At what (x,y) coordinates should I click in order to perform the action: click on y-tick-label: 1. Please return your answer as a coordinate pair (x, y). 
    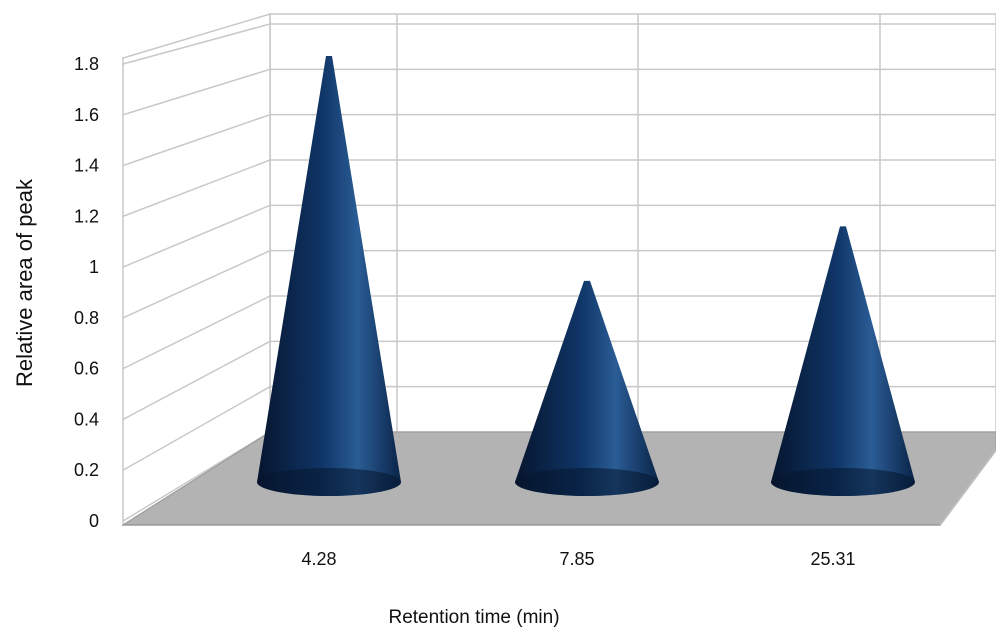
    Looking at the image, I should click on (94, 267).